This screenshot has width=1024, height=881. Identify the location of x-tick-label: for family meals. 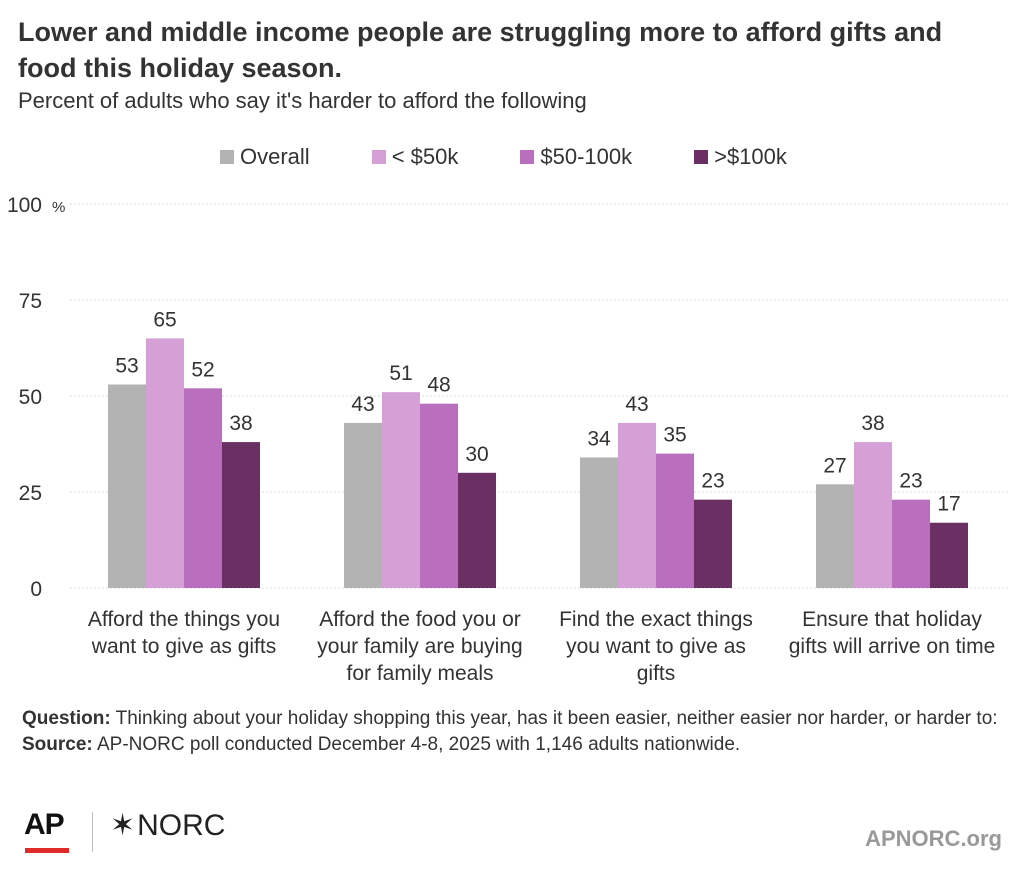
(419, 673).